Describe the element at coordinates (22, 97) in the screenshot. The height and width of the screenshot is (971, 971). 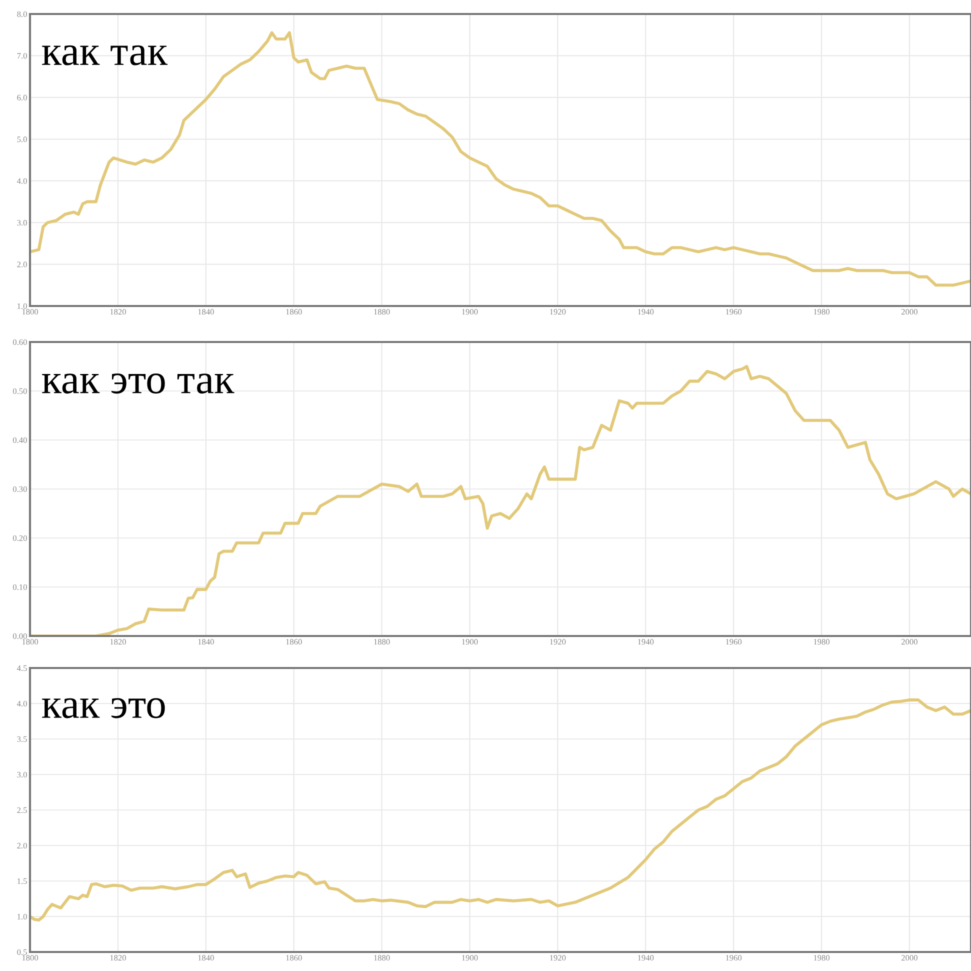
I see `y-tick-label: 6.0` at that location.